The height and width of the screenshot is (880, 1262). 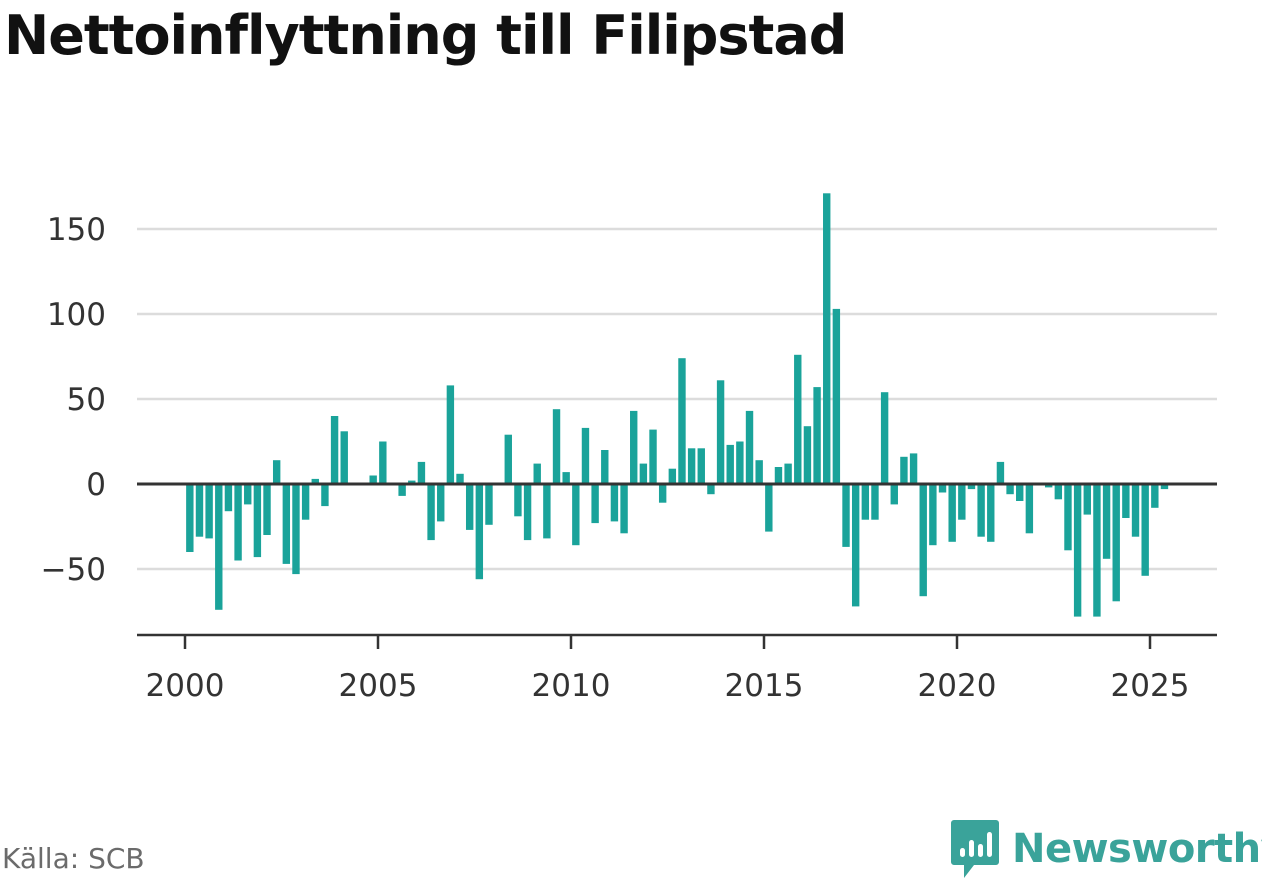 What do you see at coordinates (378, 686) in the screenshot?
I see `x-tick-label: 2005` at bounding box center [378, 686].